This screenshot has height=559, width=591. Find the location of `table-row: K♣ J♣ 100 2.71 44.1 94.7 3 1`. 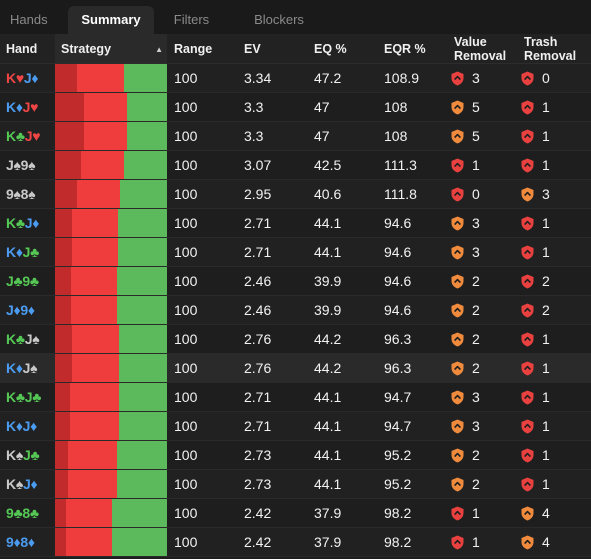

table-row: K♣ J♣ 100 2.71 44.1 94.7 3 1 is located at coordinates (295, 397).